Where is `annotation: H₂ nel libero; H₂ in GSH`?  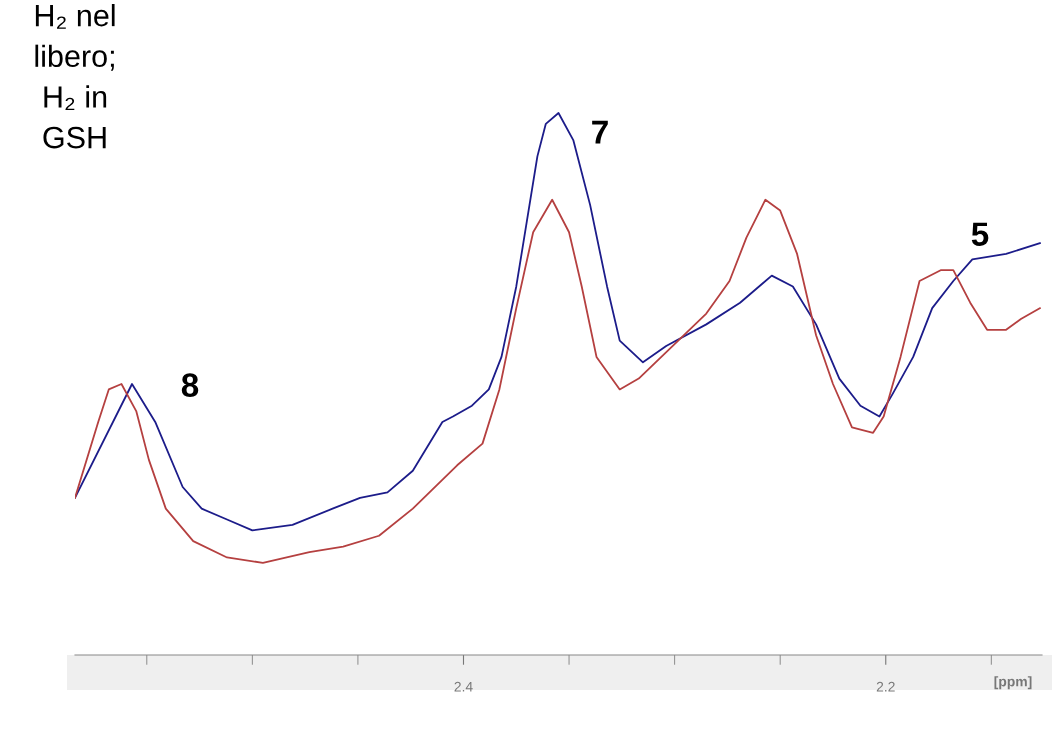 annotation: H₂ nel libero; H₂ in GSH is located at coordinates (75, 76).